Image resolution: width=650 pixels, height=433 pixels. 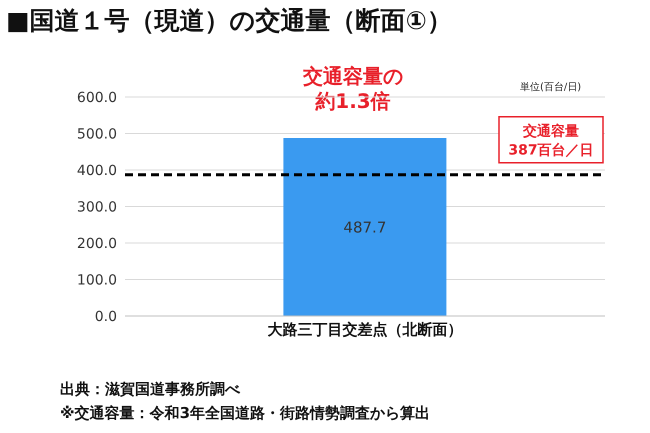 I want to click on y-tick-label: 400.0, so click(x=96, y=170).